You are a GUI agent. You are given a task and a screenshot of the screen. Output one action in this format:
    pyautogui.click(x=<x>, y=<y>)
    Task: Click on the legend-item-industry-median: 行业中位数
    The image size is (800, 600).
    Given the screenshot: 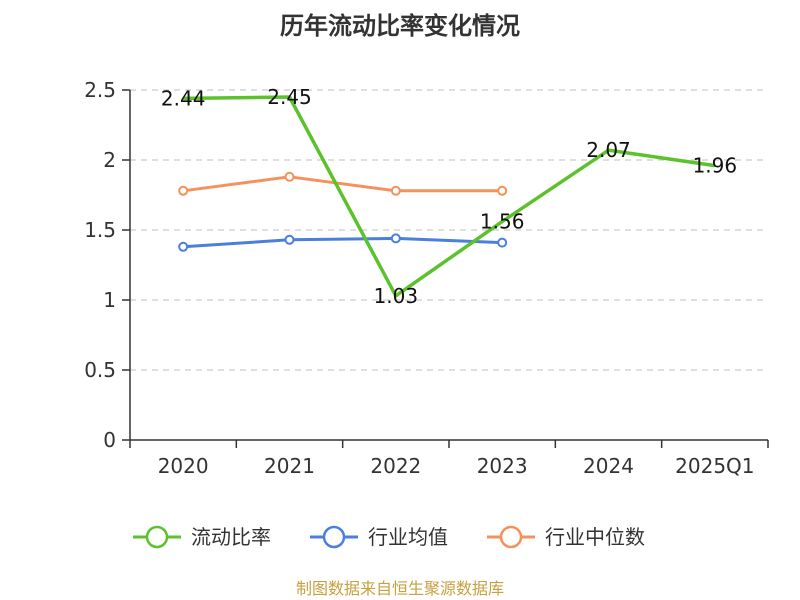 What is the action you would take?
    pyautogui.click(x=566, y=537)
    